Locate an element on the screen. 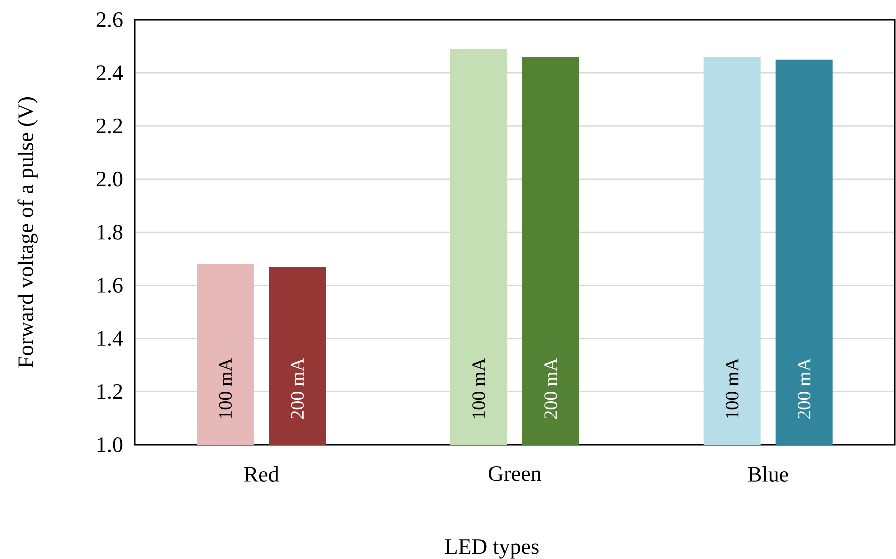  x-tick-label: Blue is located at coordinates (768, 474).